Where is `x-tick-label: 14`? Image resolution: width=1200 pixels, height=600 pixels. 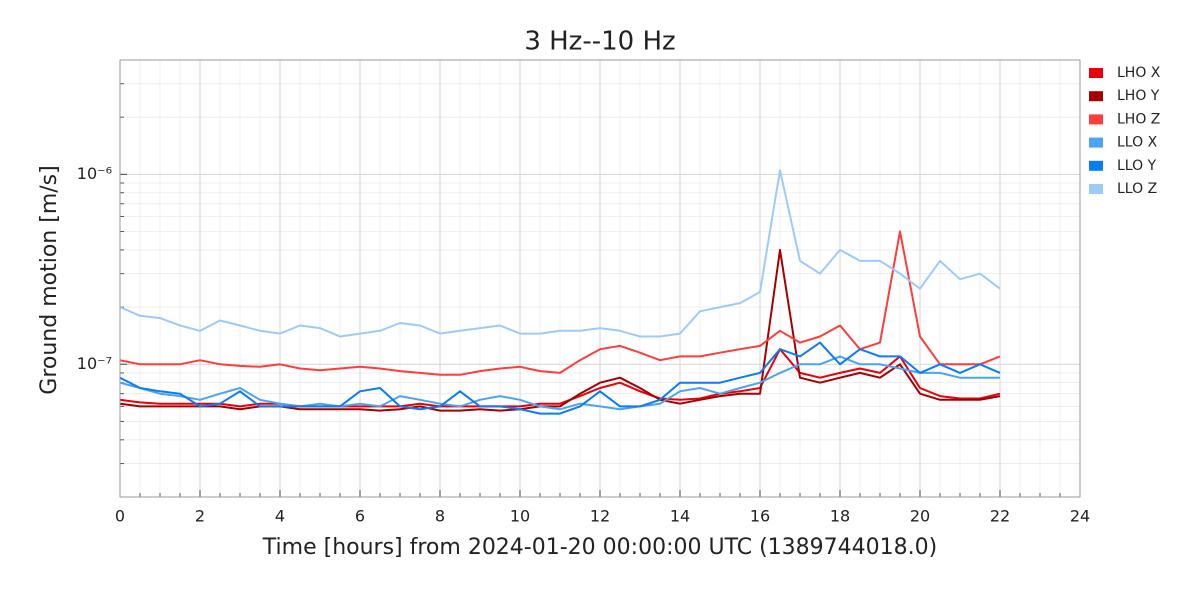 x-tick-label: 14 is located at coordinates (680, 516).